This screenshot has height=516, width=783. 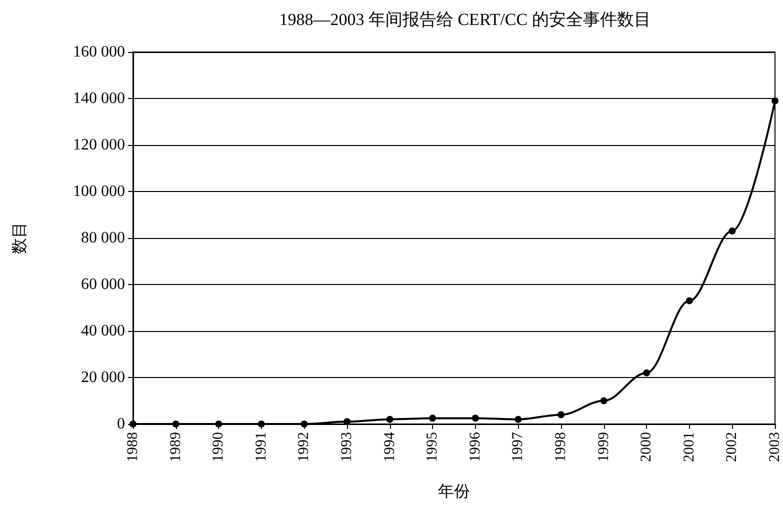 What do you see at coordinates (176, 447) in the screenshot?
I see `x-tick-label: 1989` at bounding box center [176, 447].